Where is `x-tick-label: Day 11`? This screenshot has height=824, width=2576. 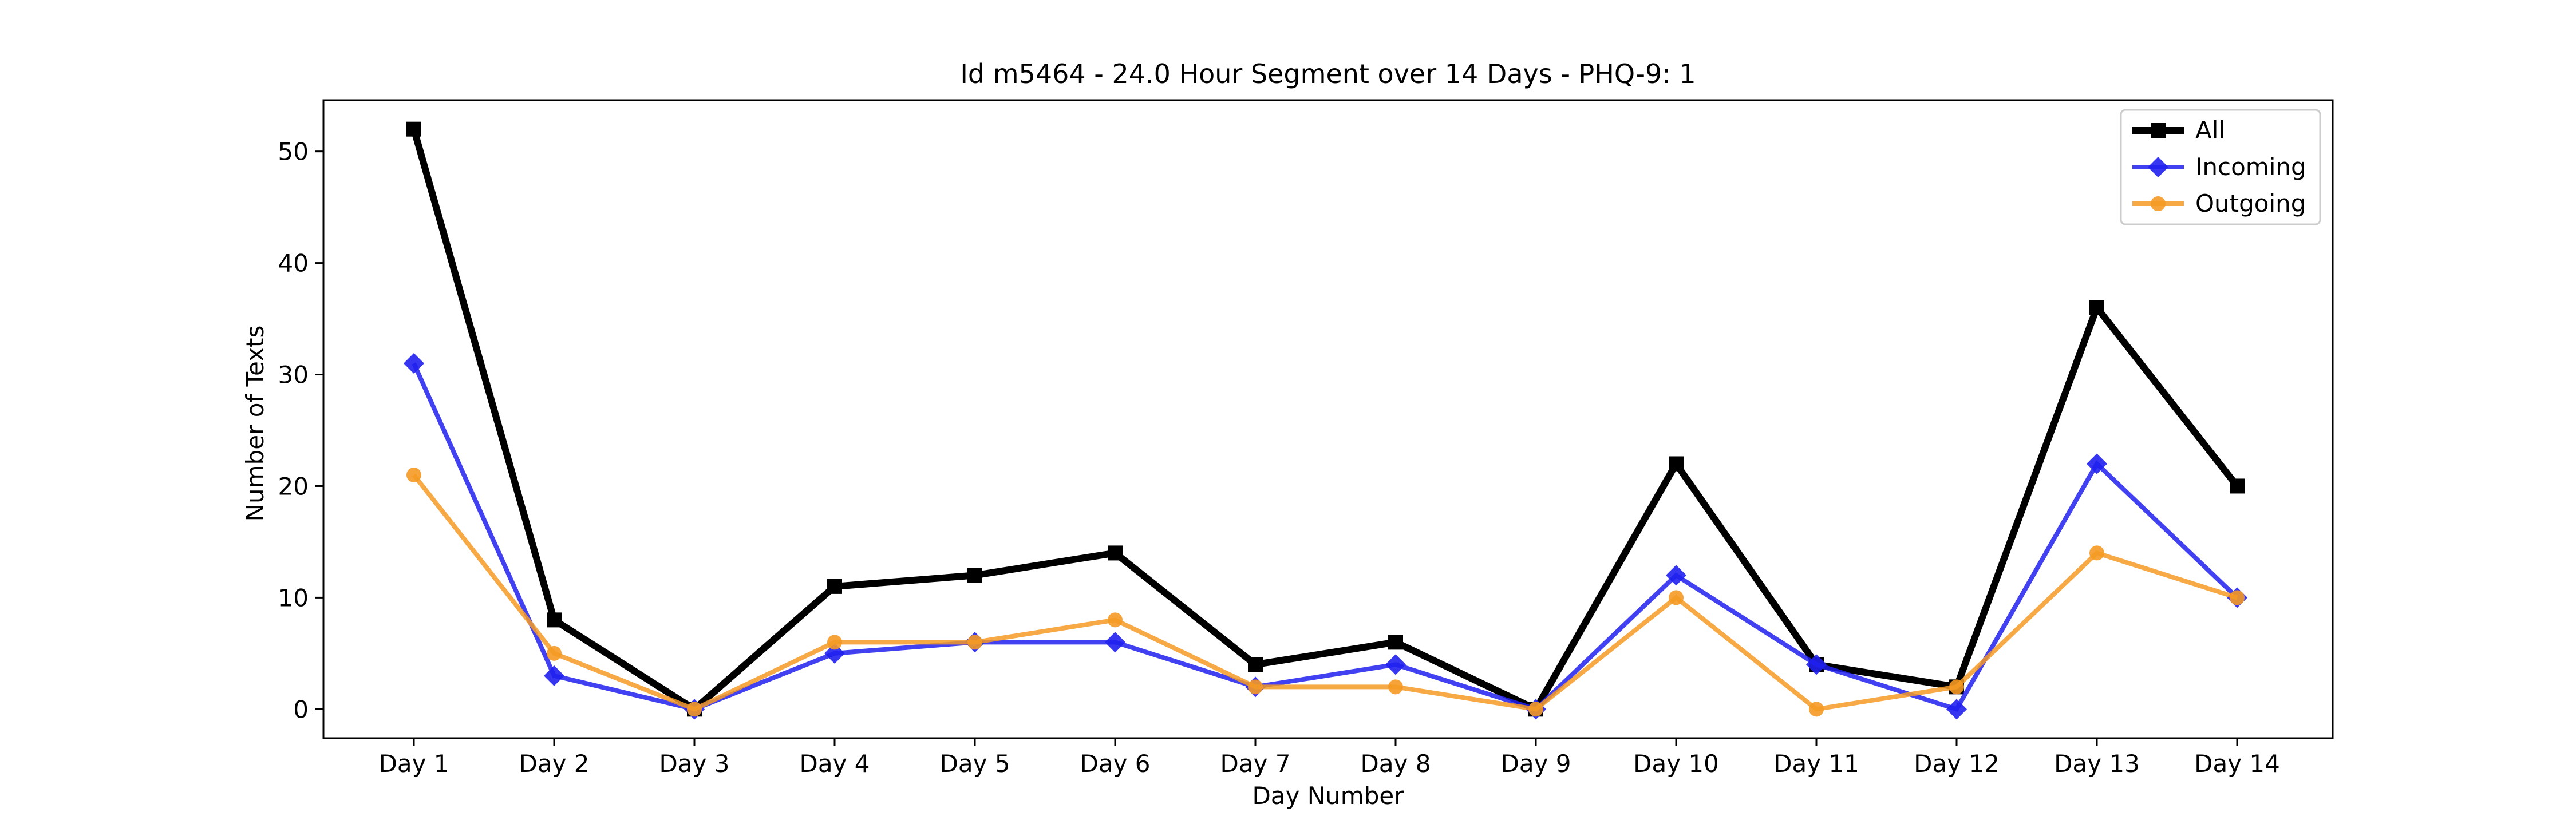
x-tick-label: Day 11 is located at coordinates (1816, 764).